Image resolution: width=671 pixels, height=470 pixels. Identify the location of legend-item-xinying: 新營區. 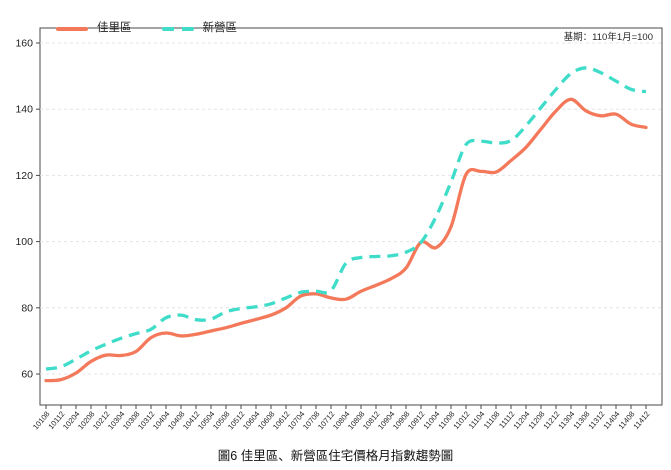
(199, 28).